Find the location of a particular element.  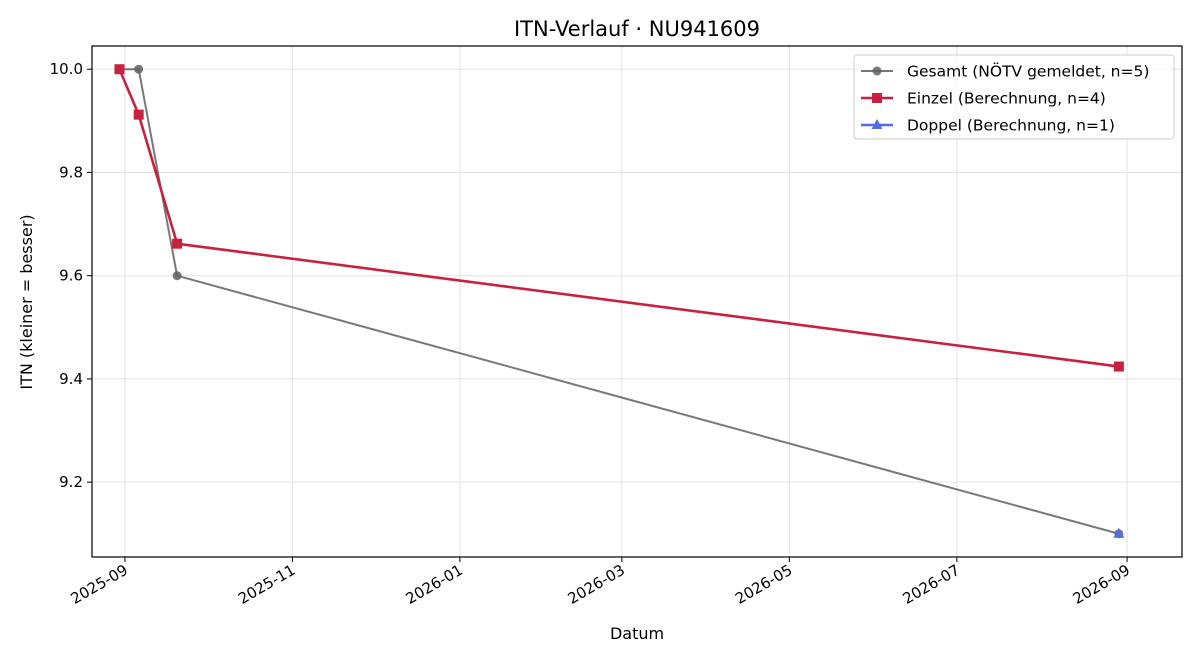

legend-label: Gesamt (NÖTV gemeldet, n=5) is located at coordinates (1028, 71).